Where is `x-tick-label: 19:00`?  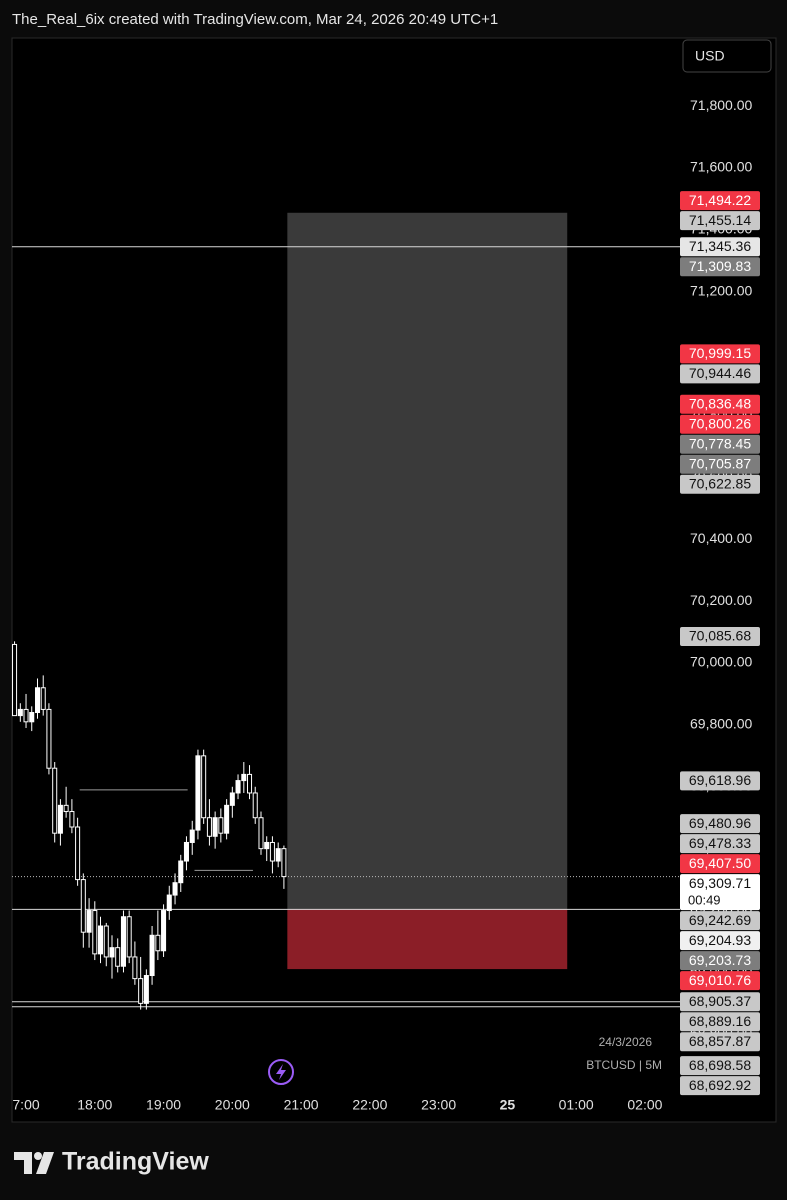 x-tick-label: 19:00 is located at coordinates (163, 1105).